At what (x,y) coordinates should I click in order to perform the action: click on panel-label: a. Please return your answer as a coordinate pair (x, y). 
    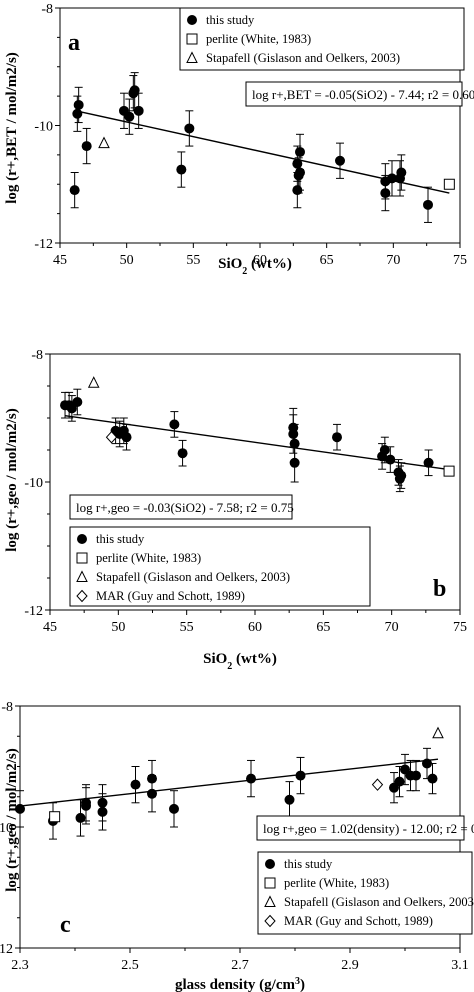
    Looking at the image, I should click on (74, 43).